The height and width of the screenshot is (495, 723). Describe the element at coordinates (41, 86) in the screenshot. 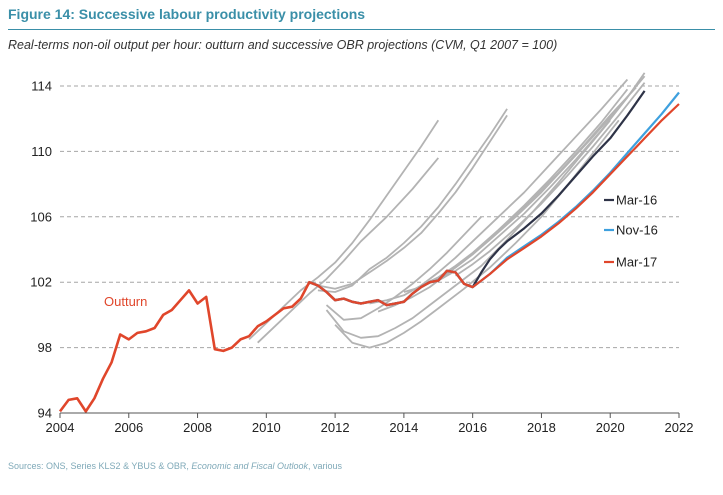

I see `y-tick-114: 114` at that location.